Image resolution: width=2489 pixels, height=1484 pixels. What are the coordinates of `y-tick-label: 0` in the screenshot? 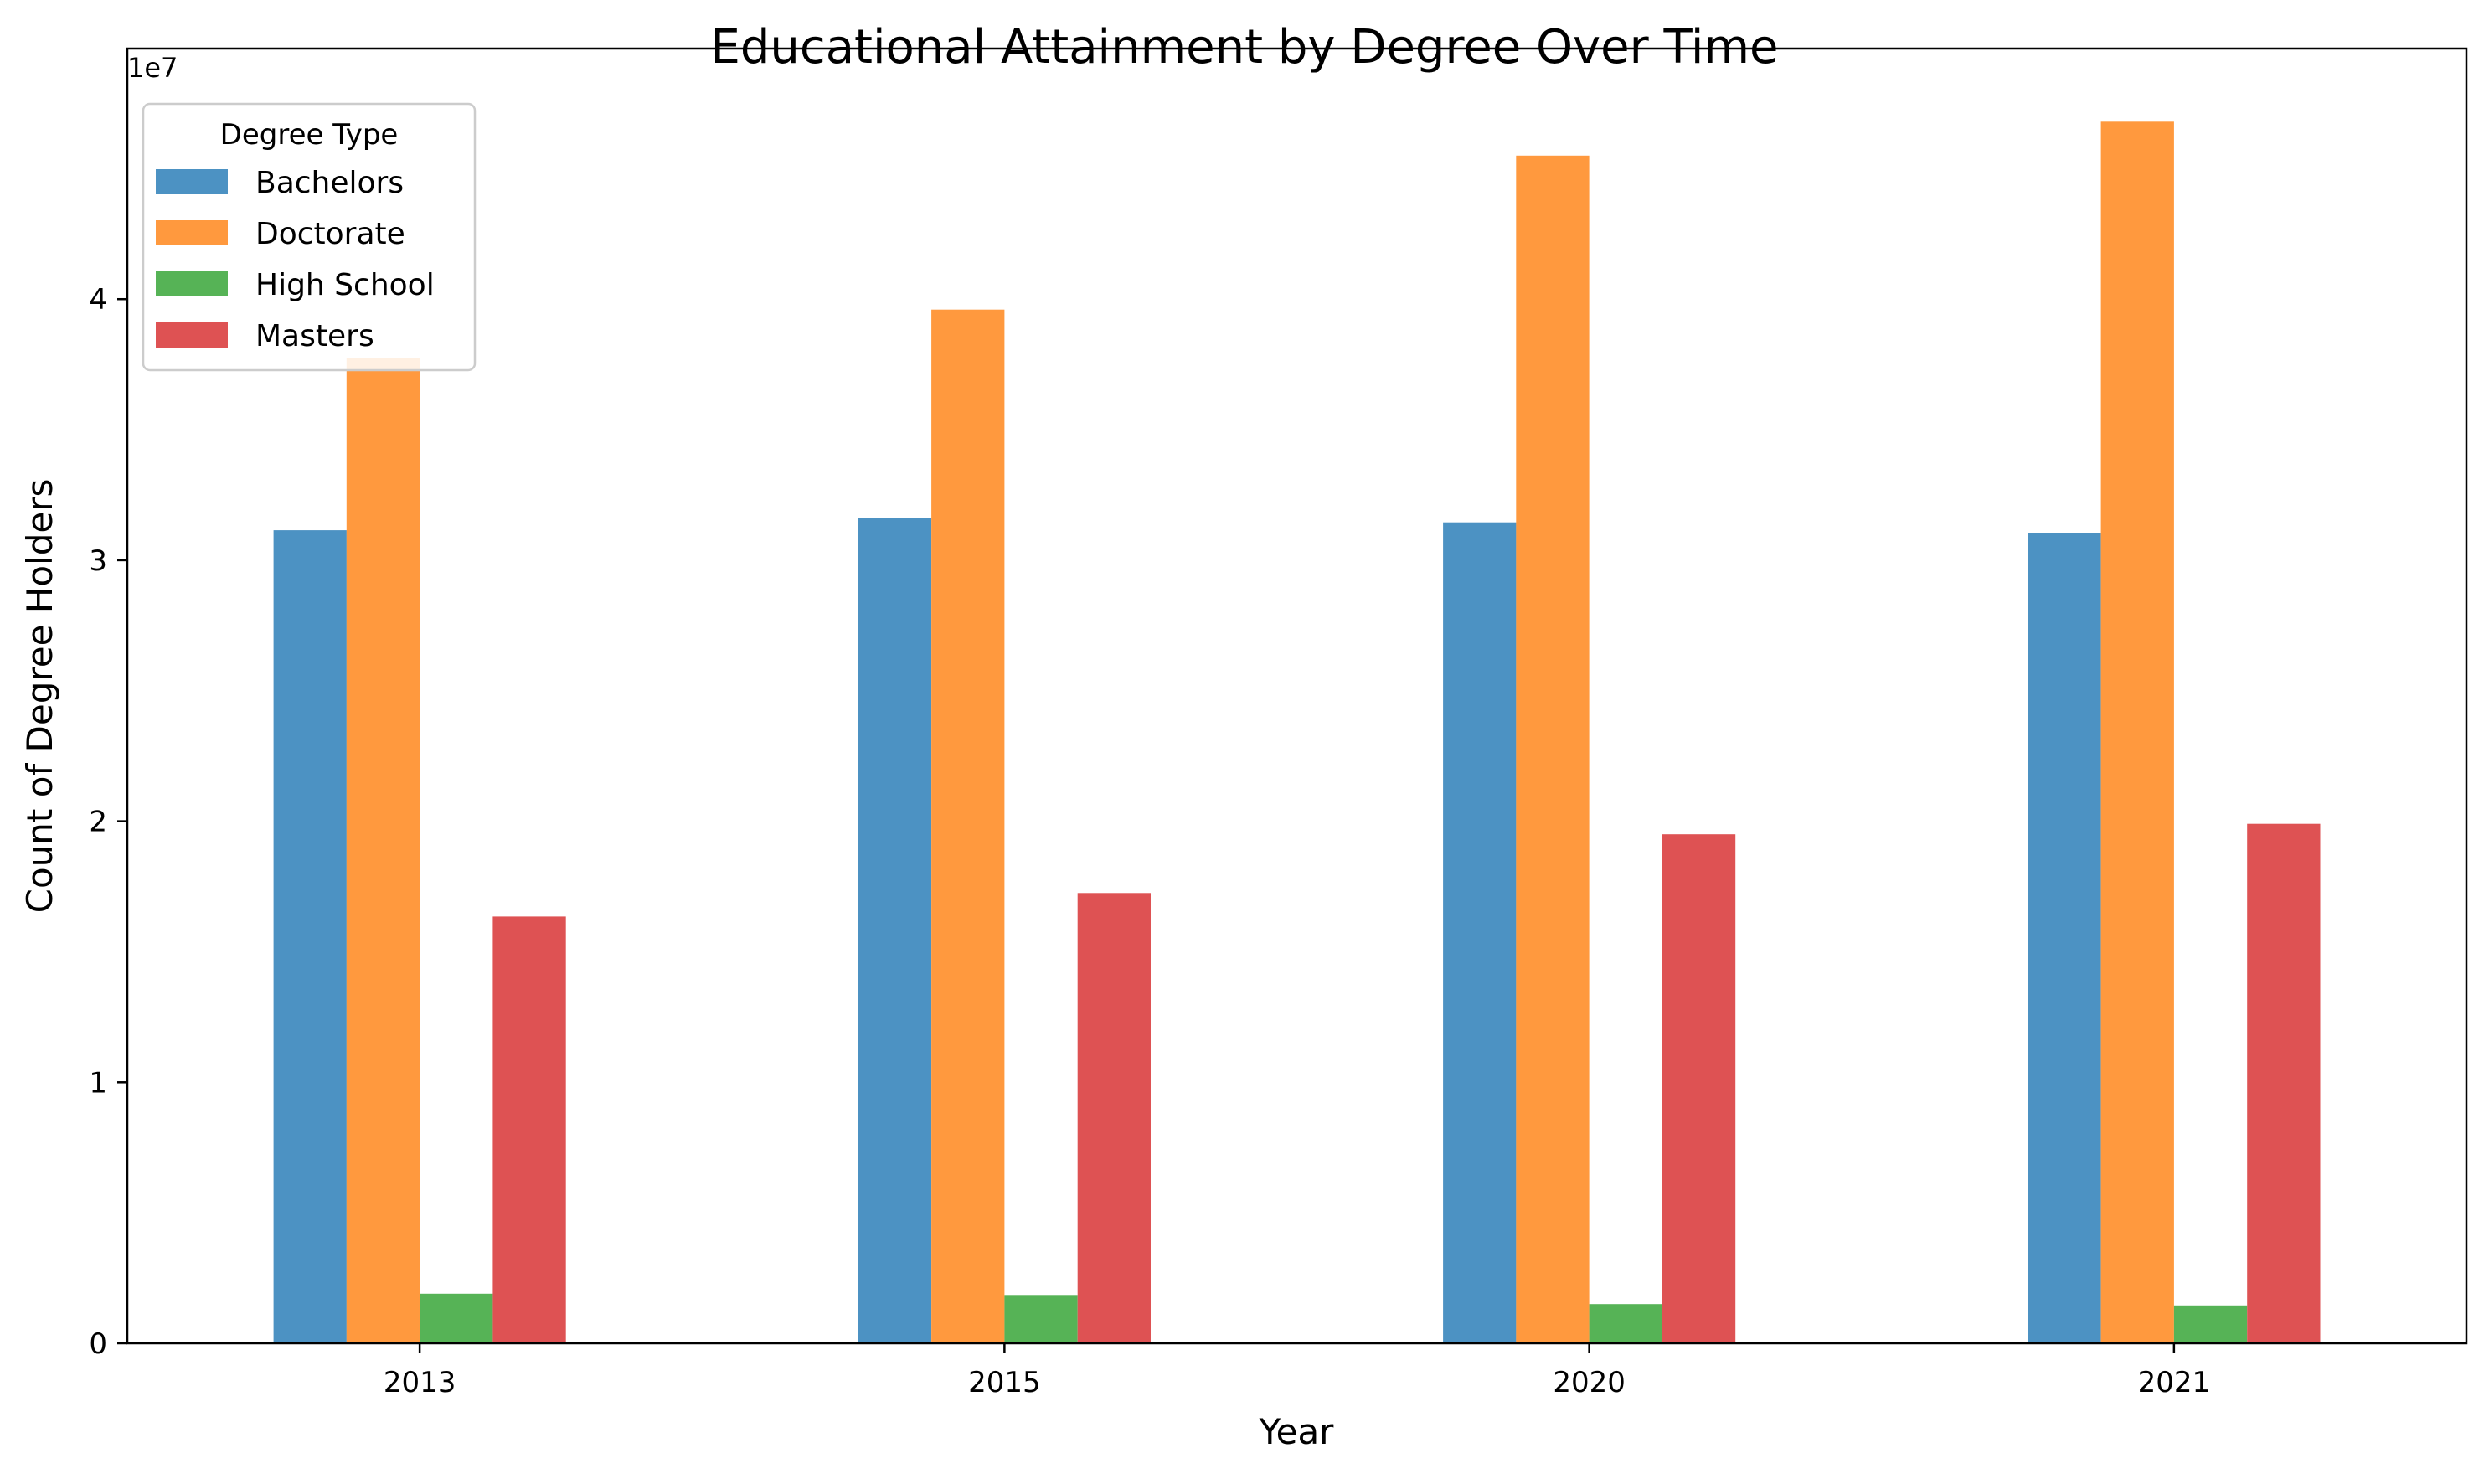 It's located at (98, 1344).